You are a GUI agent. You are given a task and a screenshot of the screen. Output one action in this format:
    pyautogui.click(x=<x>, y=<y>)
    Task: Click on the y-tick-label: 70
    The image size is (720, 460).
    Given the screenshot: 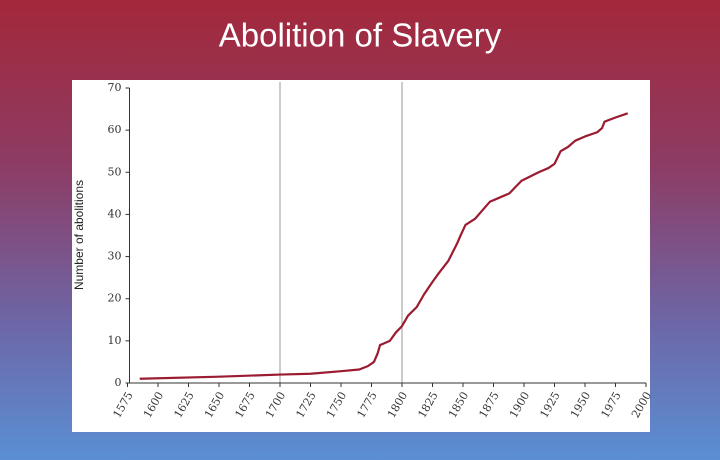 What is the action you would take?
    pyautogui.click(x=115, y=87)
    